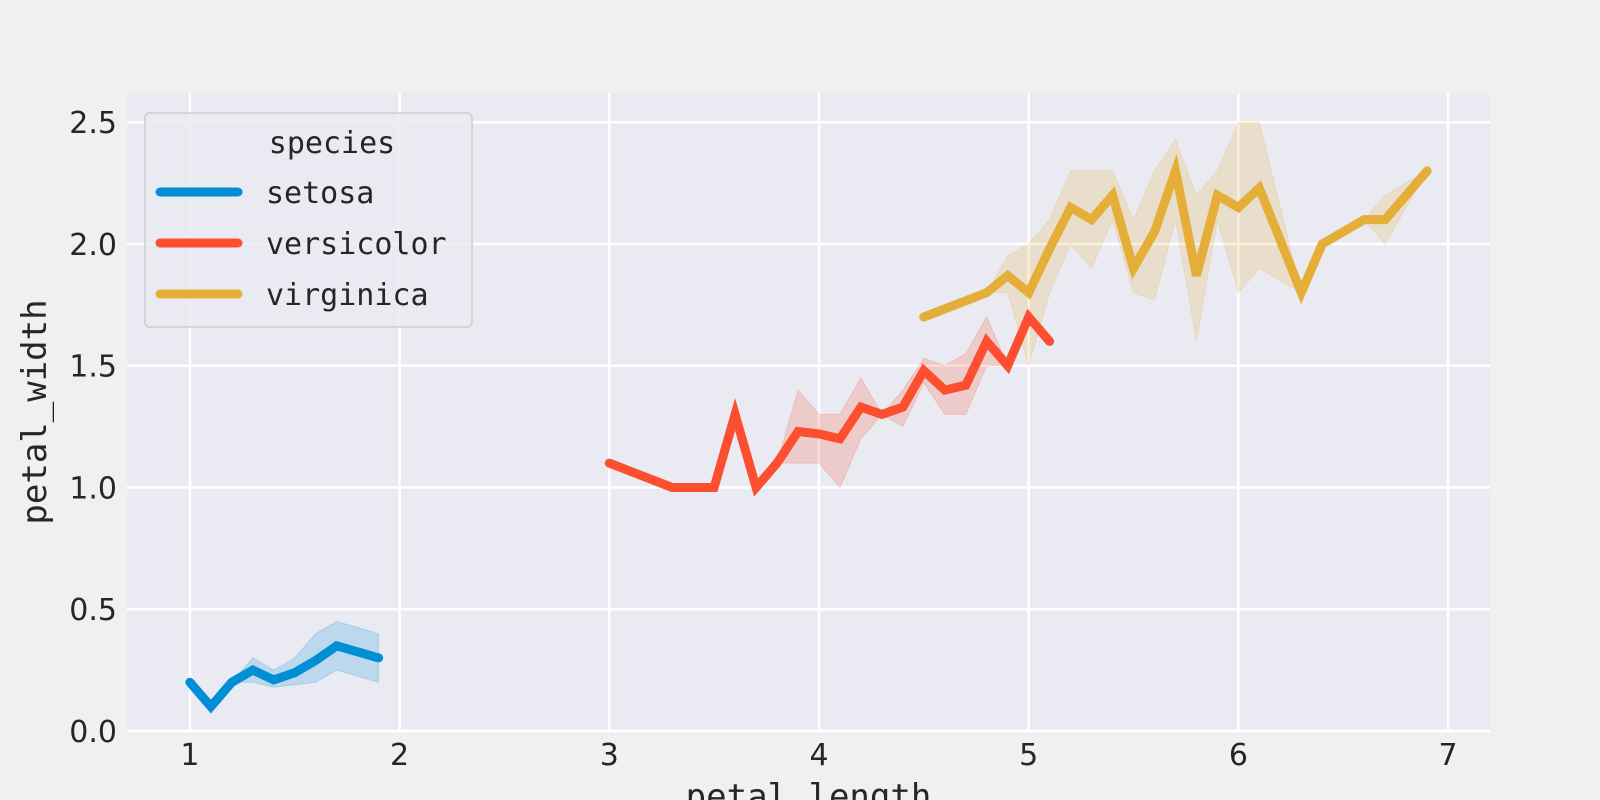 Image resolution: width=1600 pixels, height=800 pixels. I want to click on x-tick-label: 5, so click(1028, 755).